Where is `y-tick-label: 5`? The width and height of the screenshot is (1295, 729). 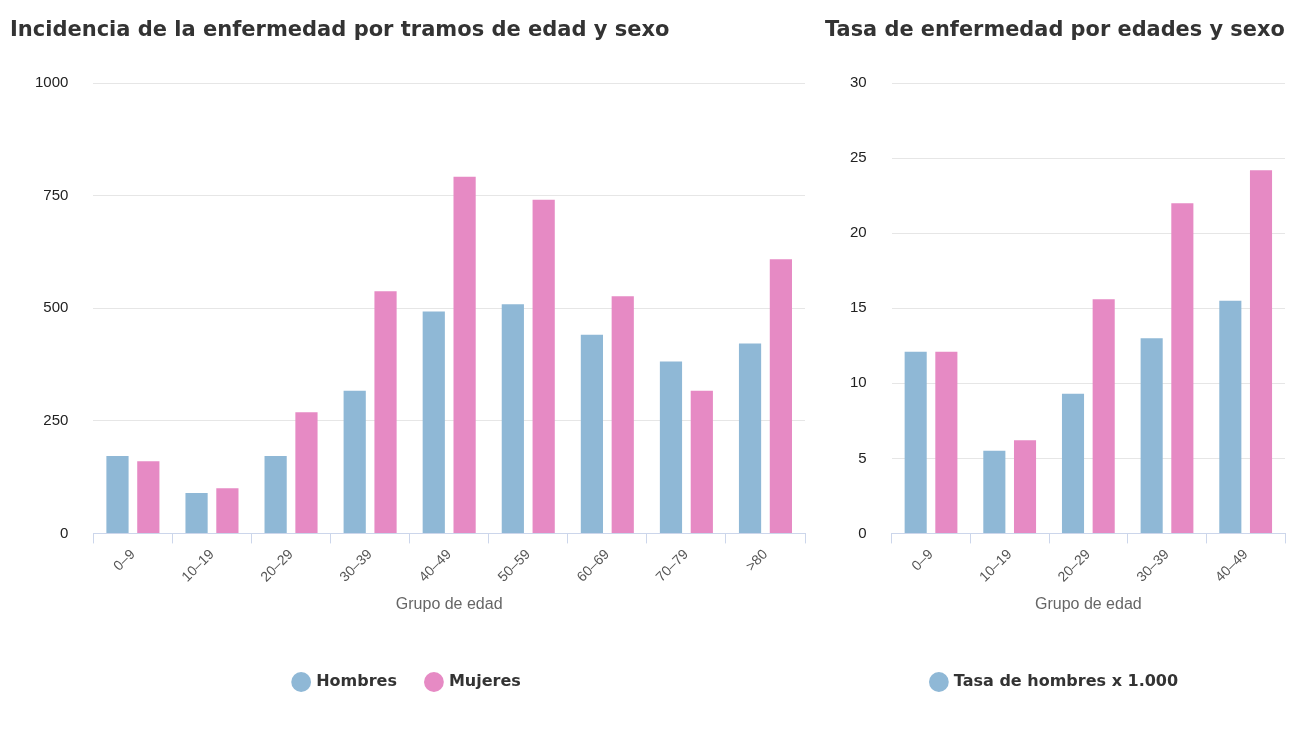
y-tick-label: 5 is located at coordinates (862, 457).